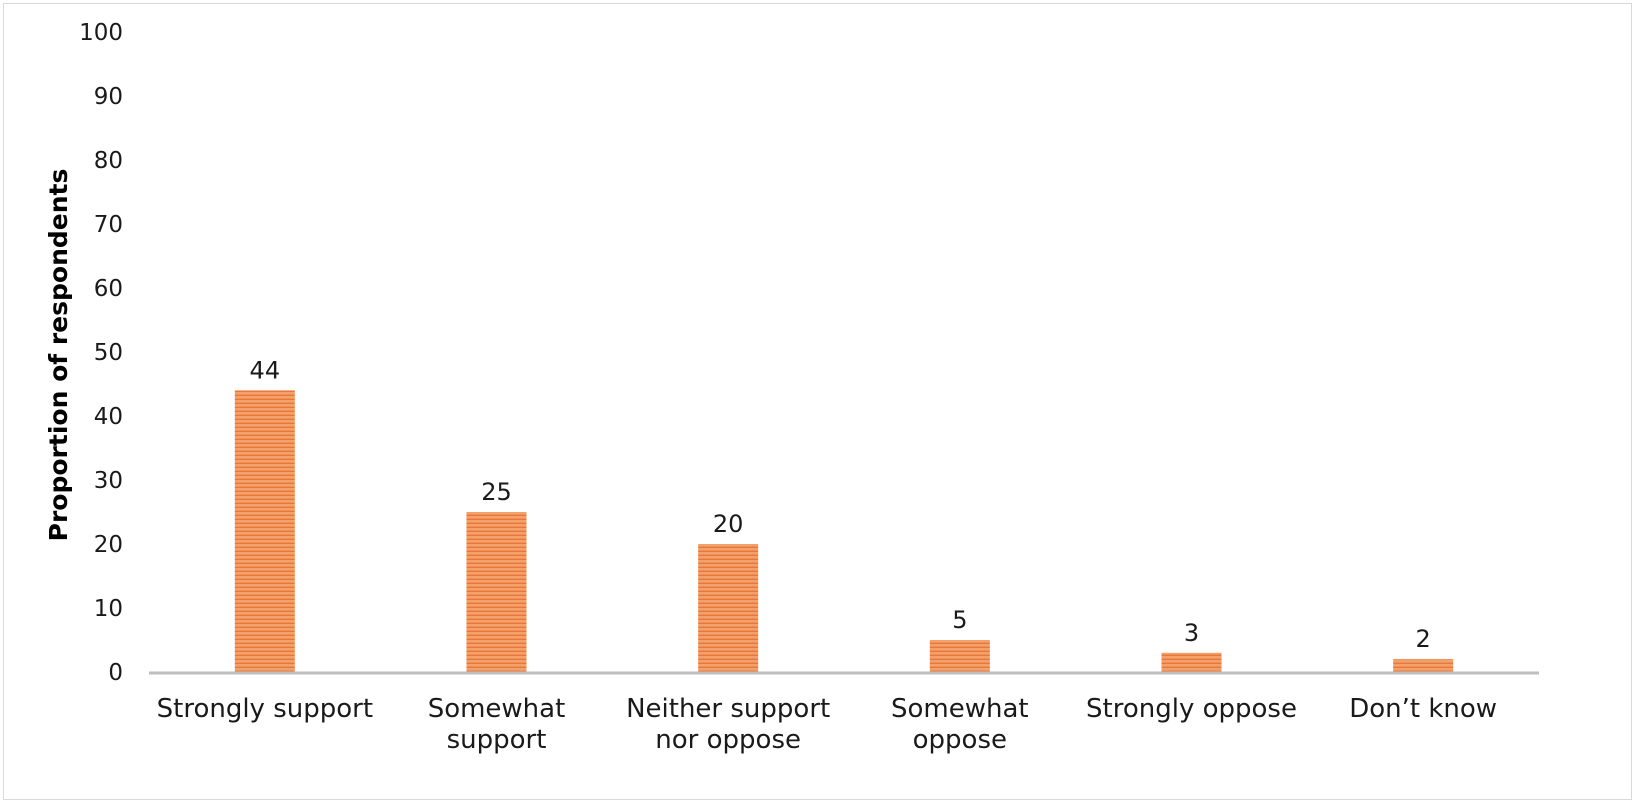  I want to click on data-label: 5, so click(959, 620).